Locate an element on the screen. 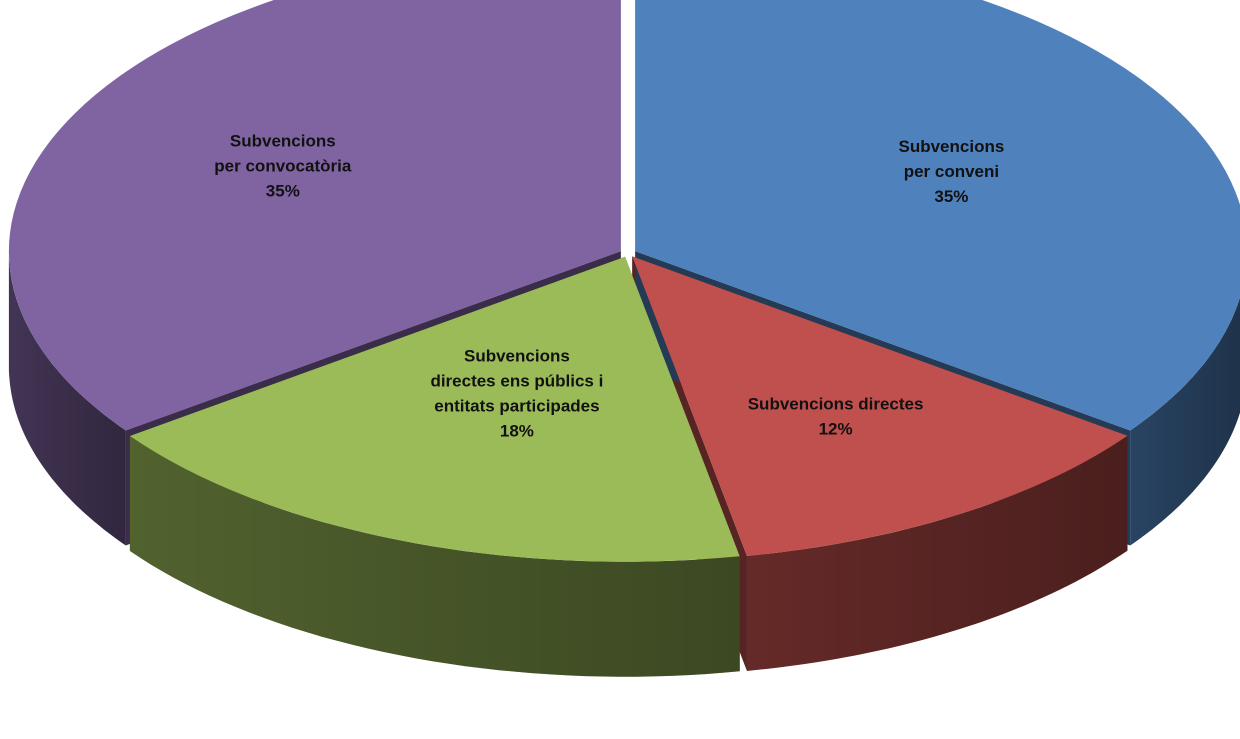 The image size is (1240, 739). pie-slice-percent: 12% is located at coordinates (836, 429).